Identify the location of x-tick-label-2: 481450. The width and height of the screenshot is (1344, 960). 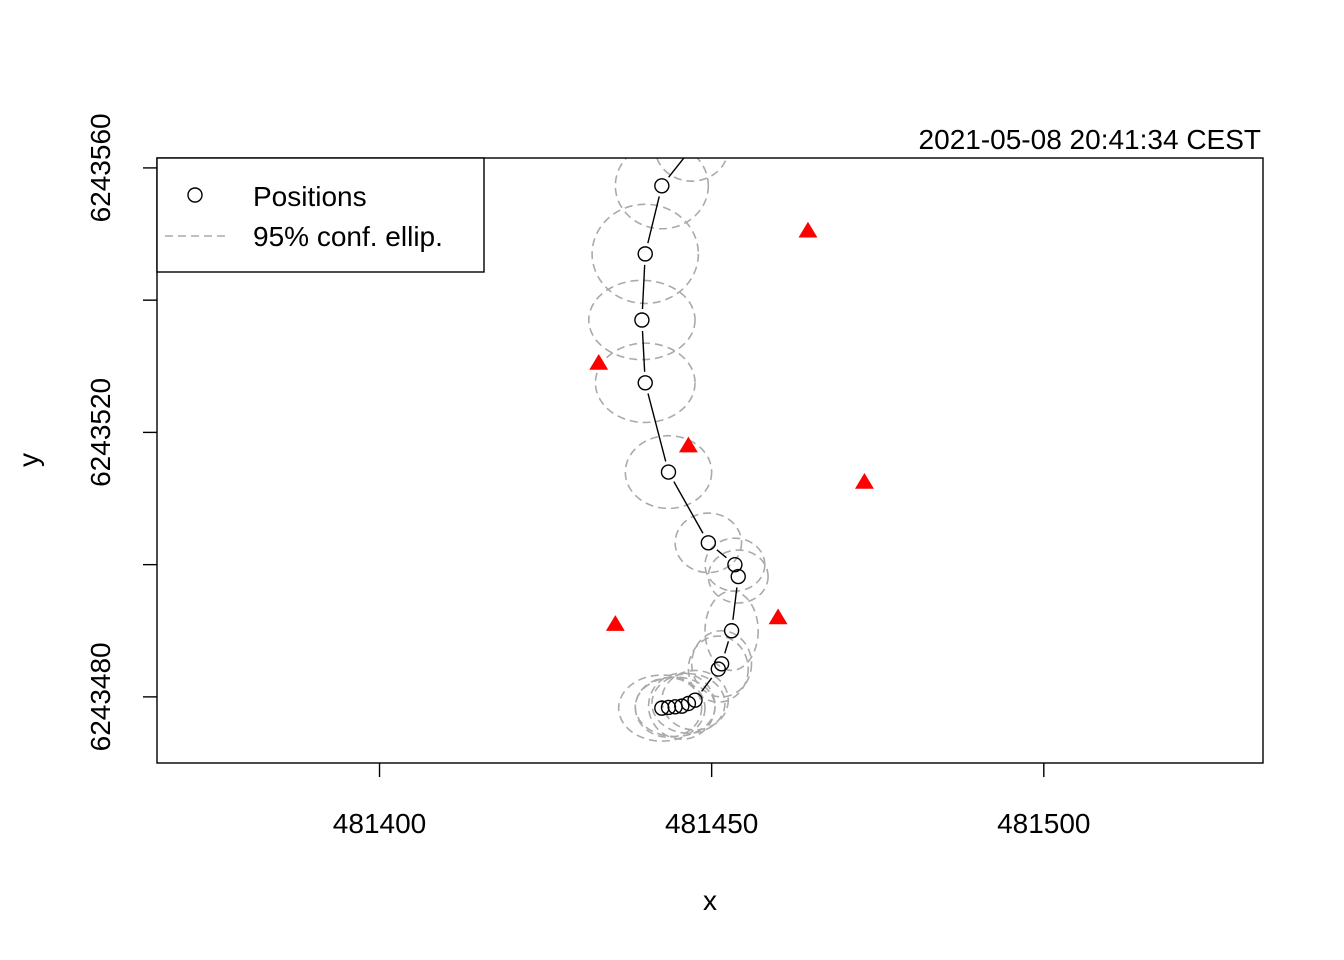
(711, 823).